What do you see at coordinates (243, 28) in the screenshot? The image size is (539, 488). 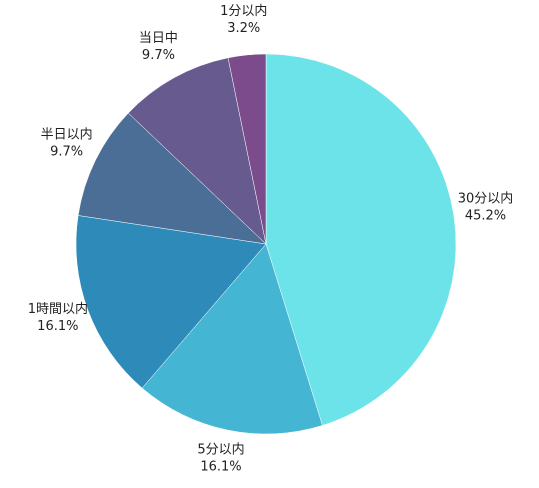 I see `slice-value: 3.2%` at bounding box center [243, 28].